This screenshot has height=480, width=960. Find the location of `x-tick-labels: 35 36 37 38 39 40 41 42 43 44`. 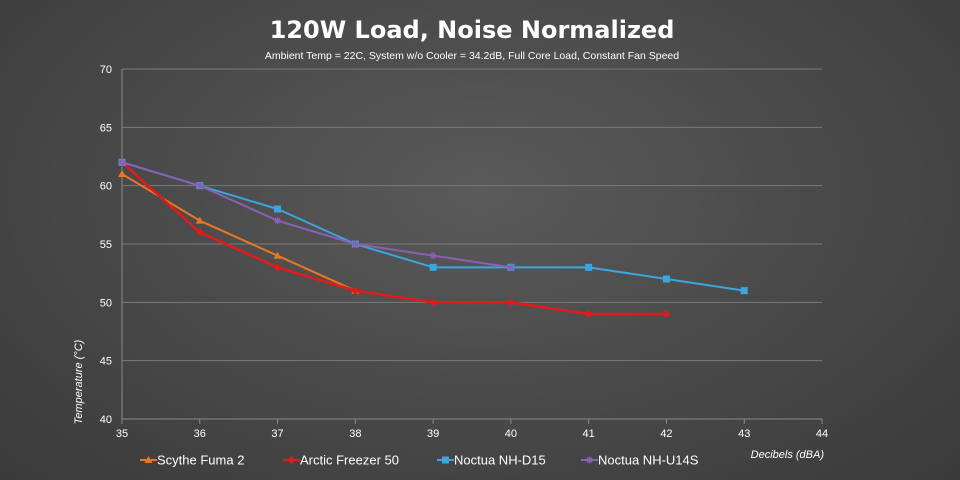

x-tick-labels: 35 36 37 38 39 40 41 42 43 44 is located at coordinates (472, 434).